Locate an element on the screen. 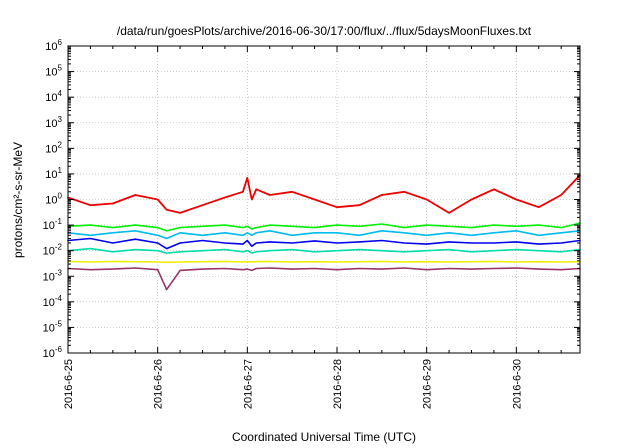 This screenshot has height=448, width=640. x-tick-label: 2016-6-30 is located at coordinates (517, 384).